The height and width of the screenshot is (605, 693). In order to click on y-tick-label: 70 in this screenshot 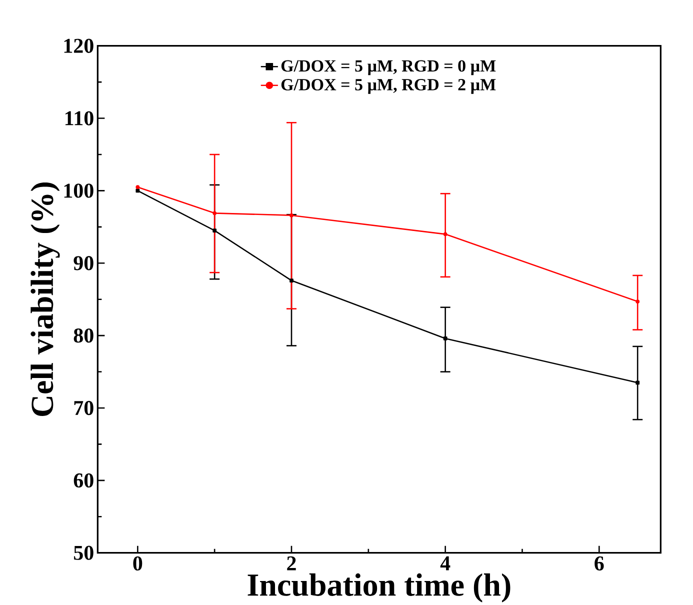, I will do `click(84, 408)`.